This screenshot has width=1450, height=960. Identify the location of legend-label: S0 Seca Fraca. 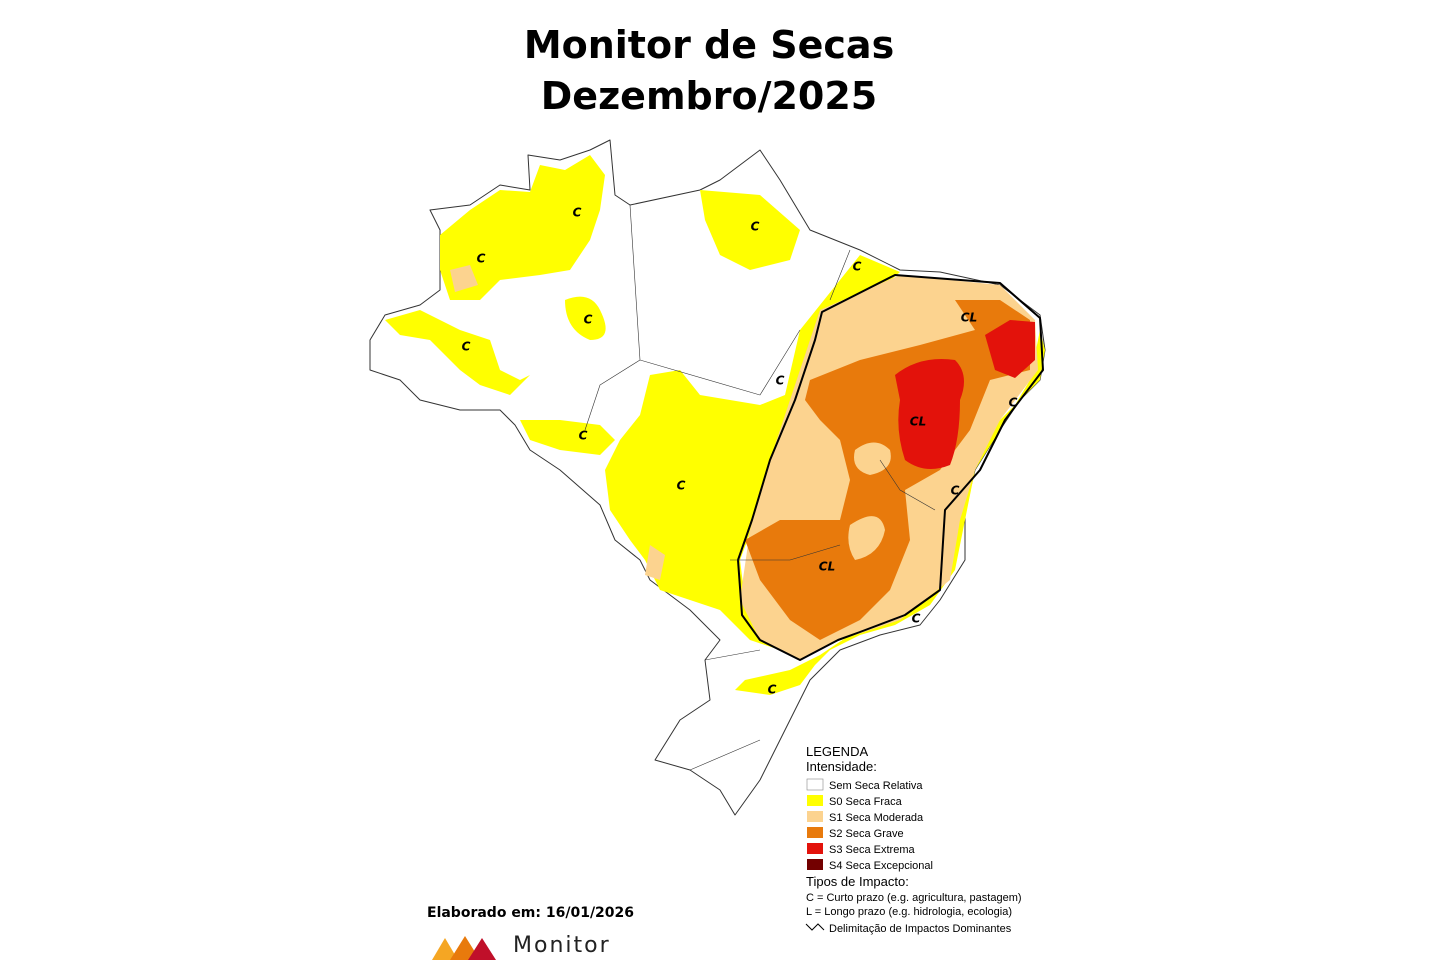
(866, 802).